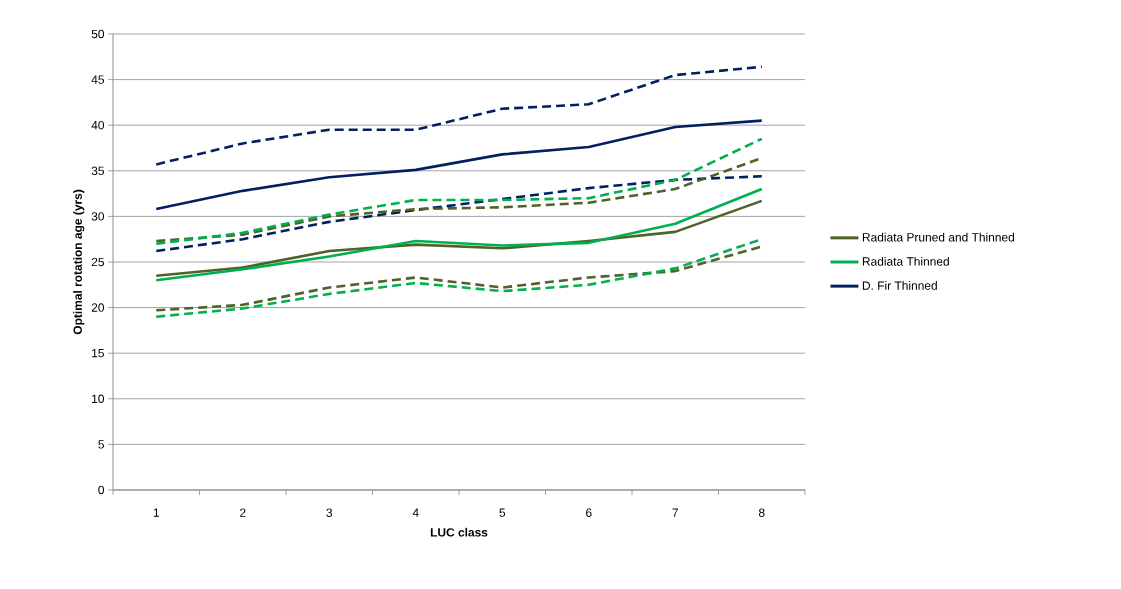 The width and height of the screenshot is (1121, 589). Describe the element at coordinates (98, 399) in the screenshot. I see `y-tick-label: 10` at that location.